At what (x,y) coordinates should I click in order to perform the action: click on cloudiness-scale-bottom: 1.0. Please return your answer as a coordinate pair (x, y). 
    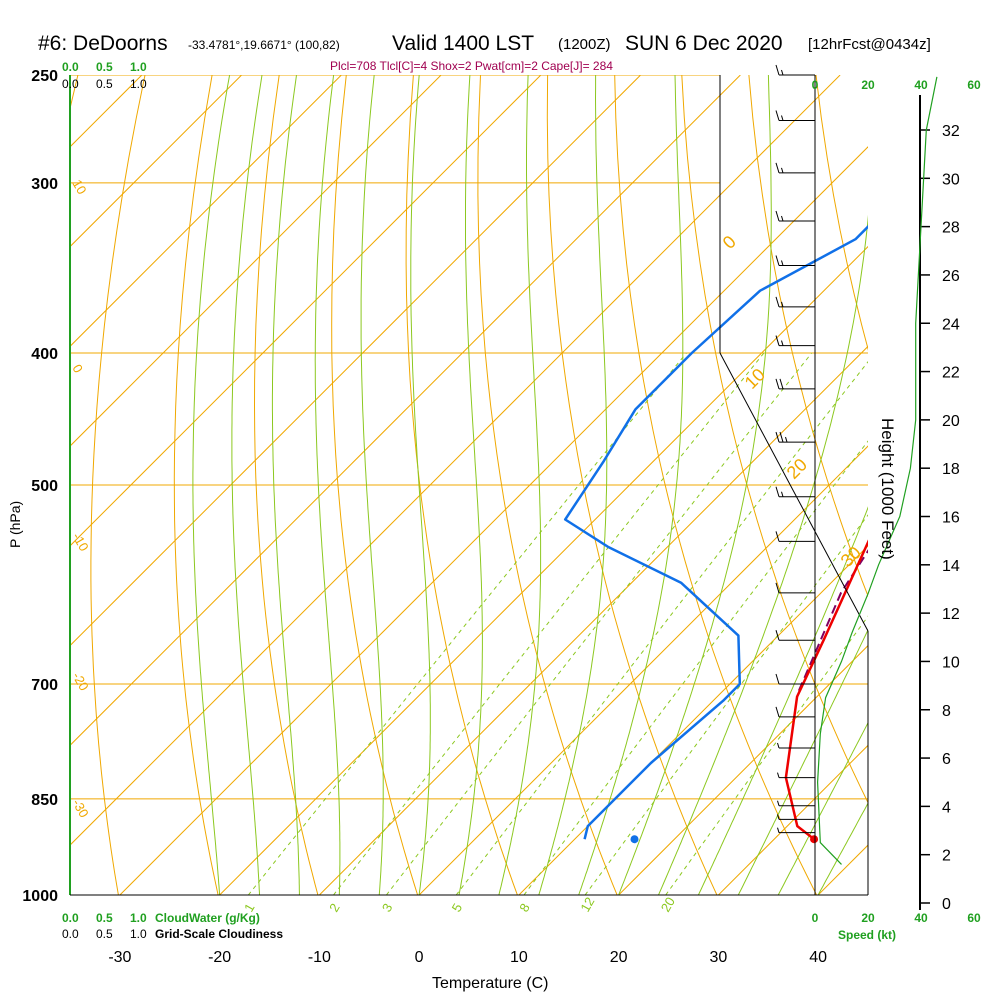
    Looking at the image, I should click on (138, 934).